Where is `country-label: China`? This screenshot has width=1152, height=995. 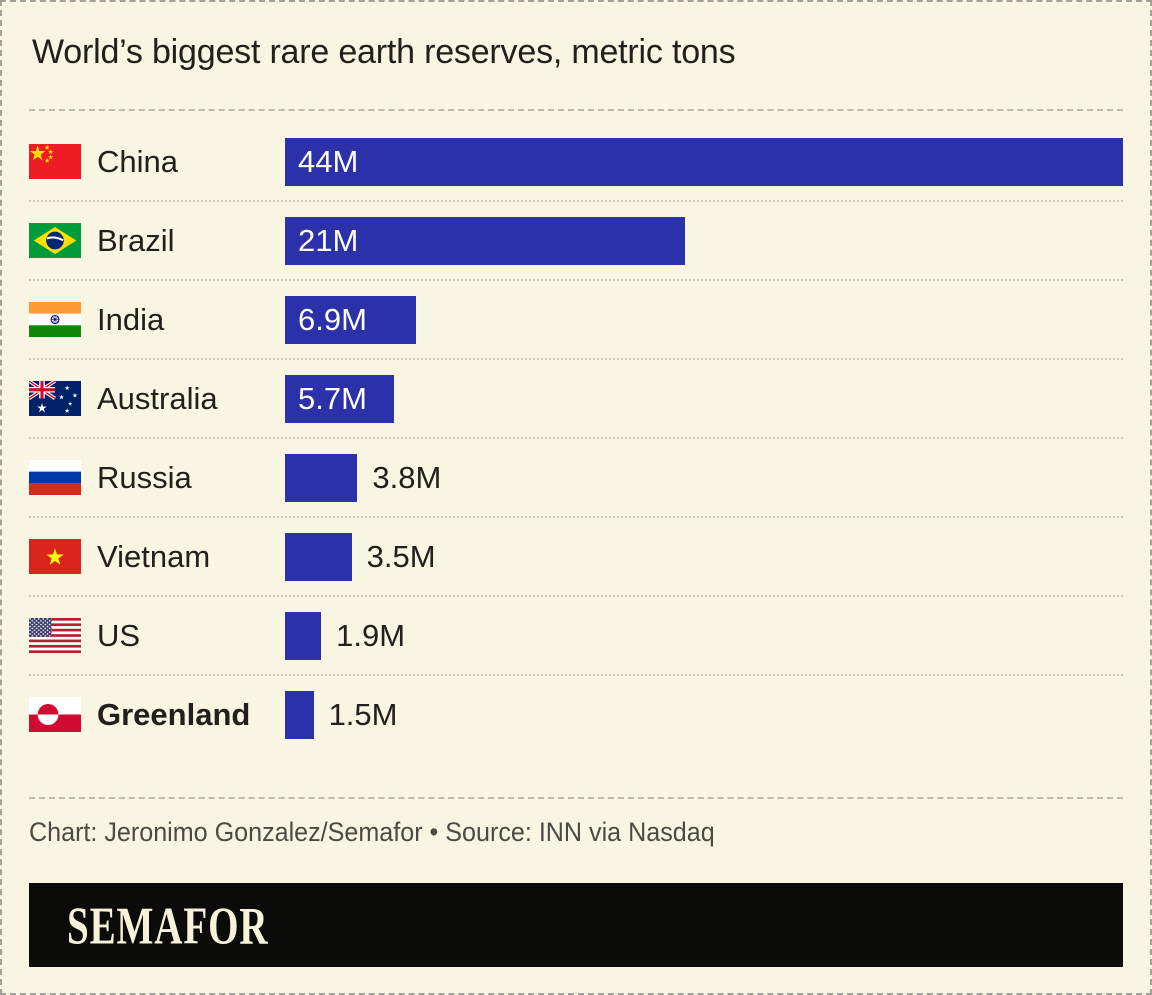
country-label: China is located at coordinates (137, 161).